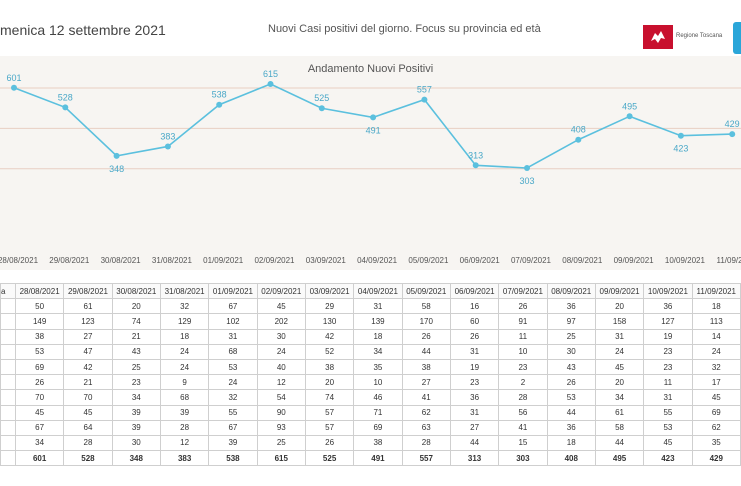 The width and height of the screenshot is (741, 486). I want to click on data-label: 429, so click(732, 124).